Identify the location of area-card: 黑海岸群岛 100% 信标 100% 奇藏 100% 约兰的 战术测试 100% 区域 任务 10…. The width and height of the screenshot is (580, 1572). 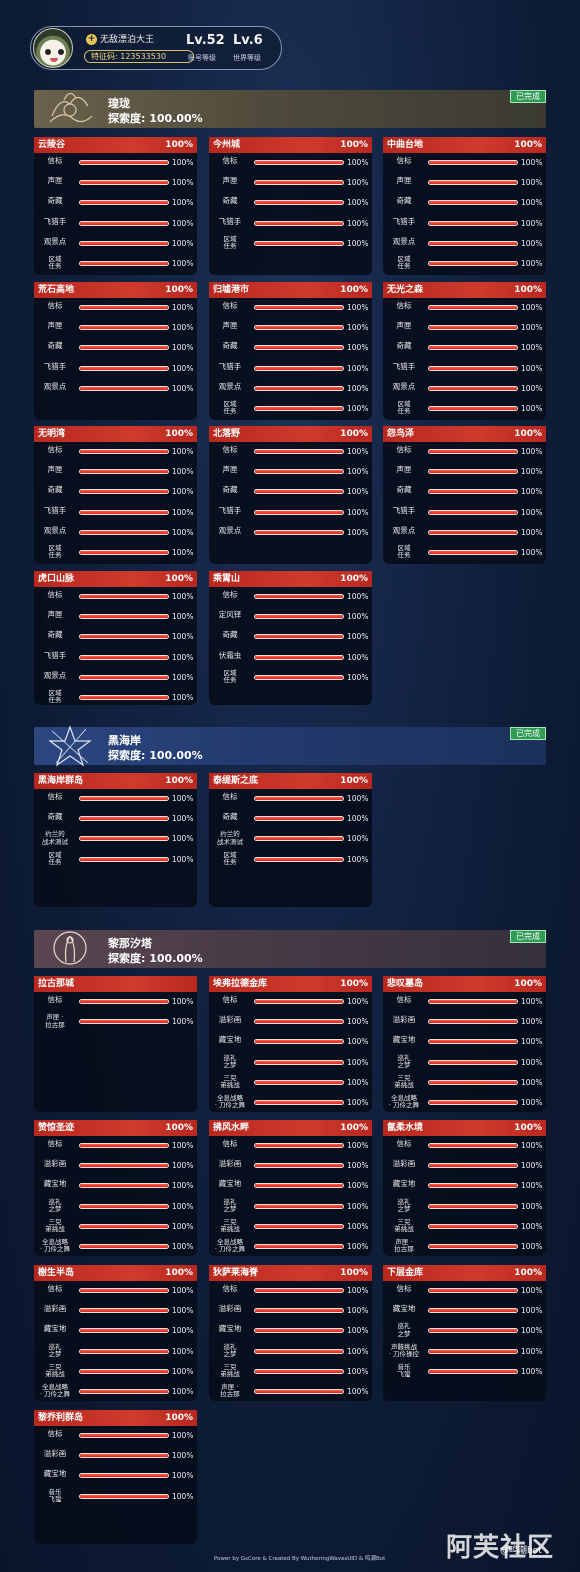
(115, 840).